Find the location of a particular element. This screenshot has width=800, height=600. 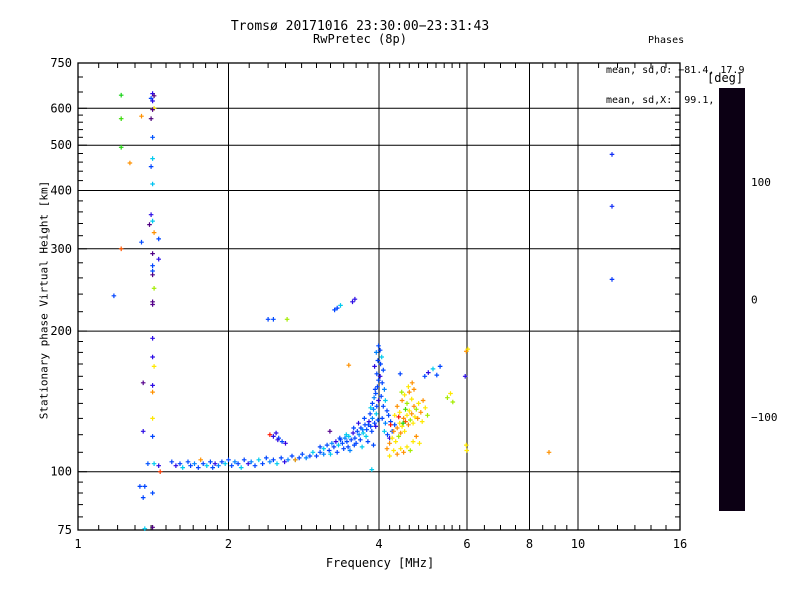

phase-stats-o-mode: mean, sd,O: −81.4, 17.9 is located at coordinates (675, 70).